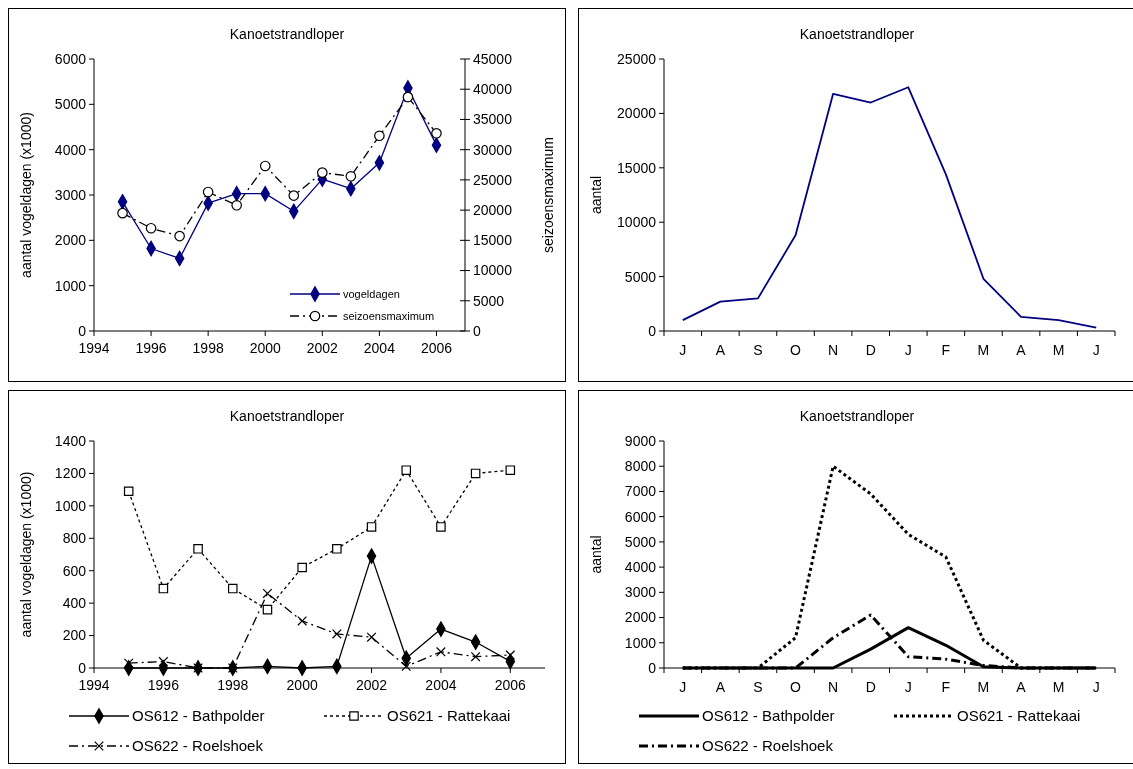 This screenshot has width=1133, height=769. What do you see at coordinates (548, 195) in the screenshot?
I see `y2-axis-title: seizoensmaximum` at bounding box center [548, 195].